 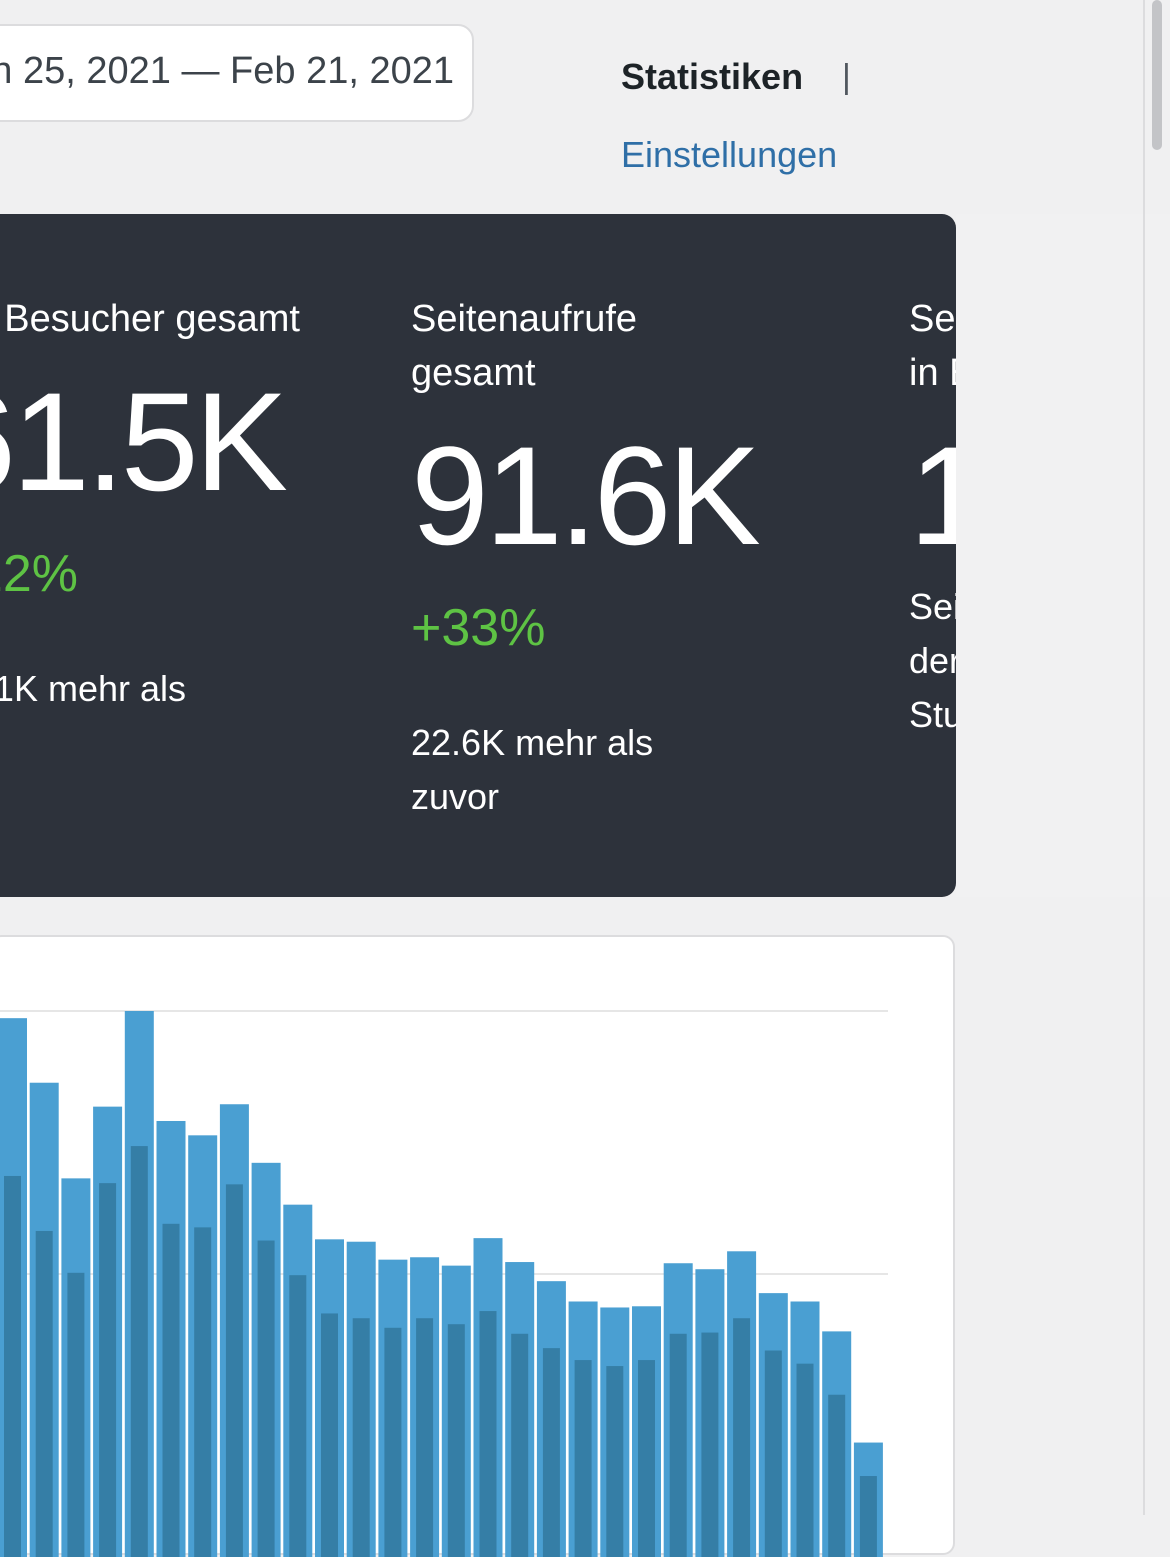 I want to click on scrollbar-thumb, so click(x=1157, y=75).